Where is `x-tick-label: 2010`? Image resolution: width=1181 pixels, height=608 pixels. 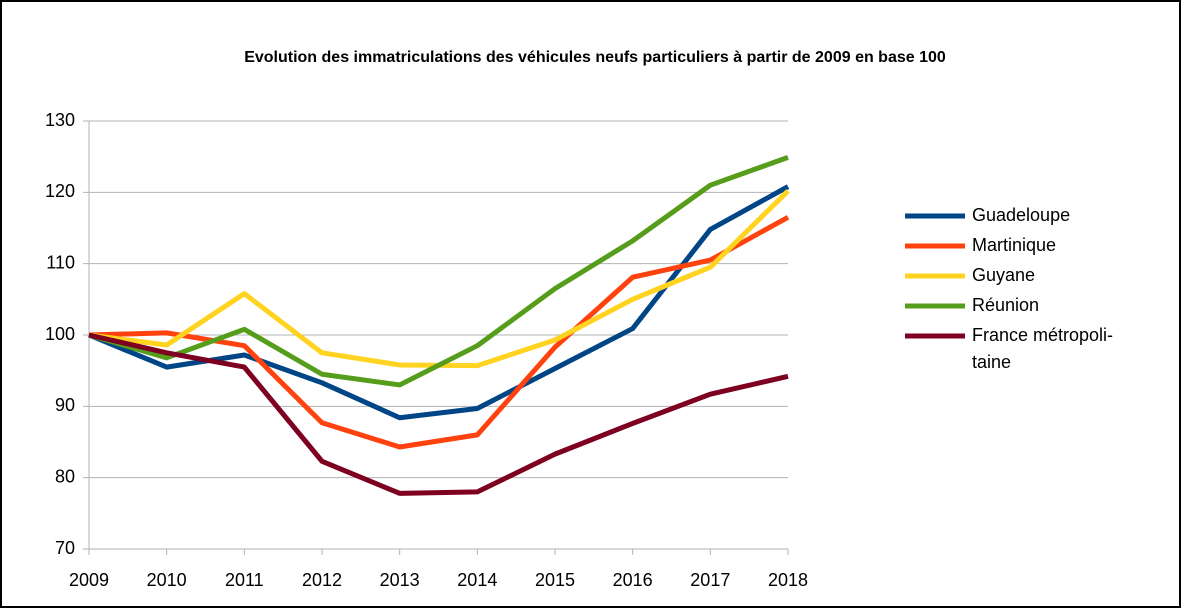
x-tick-label: 2010 is located at coordinates (167, 580).